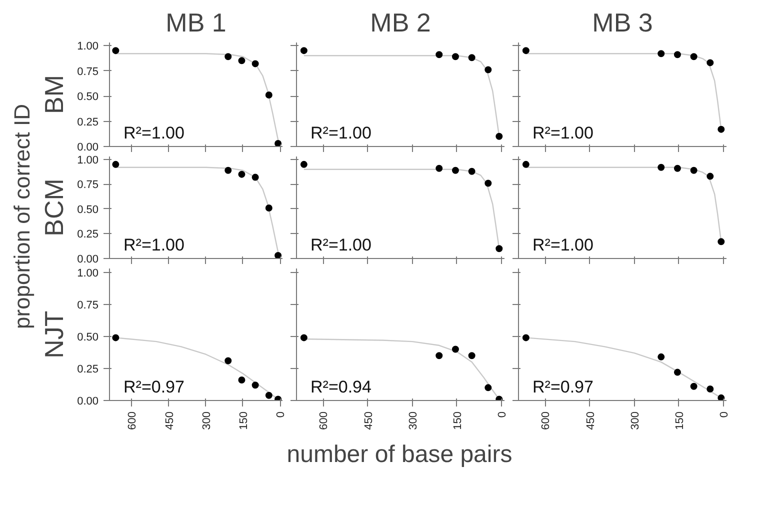  I want to click on chart-title: MB 3, so click(622, 23).